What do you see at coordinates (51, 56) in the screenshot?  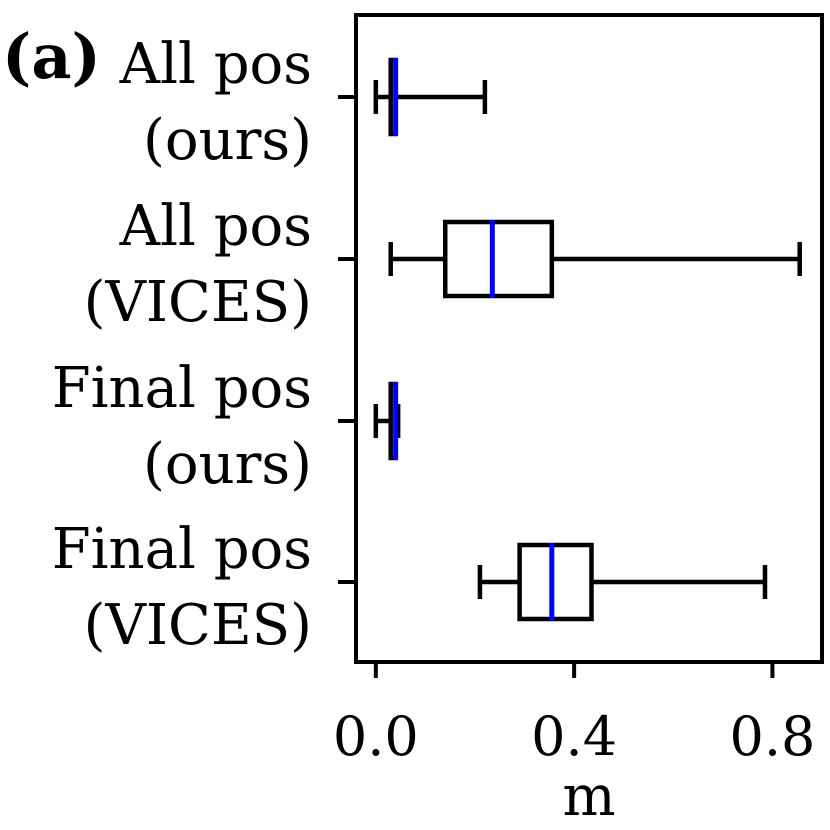 I see `panel-label: (a)` at bounding box center [51, 56].